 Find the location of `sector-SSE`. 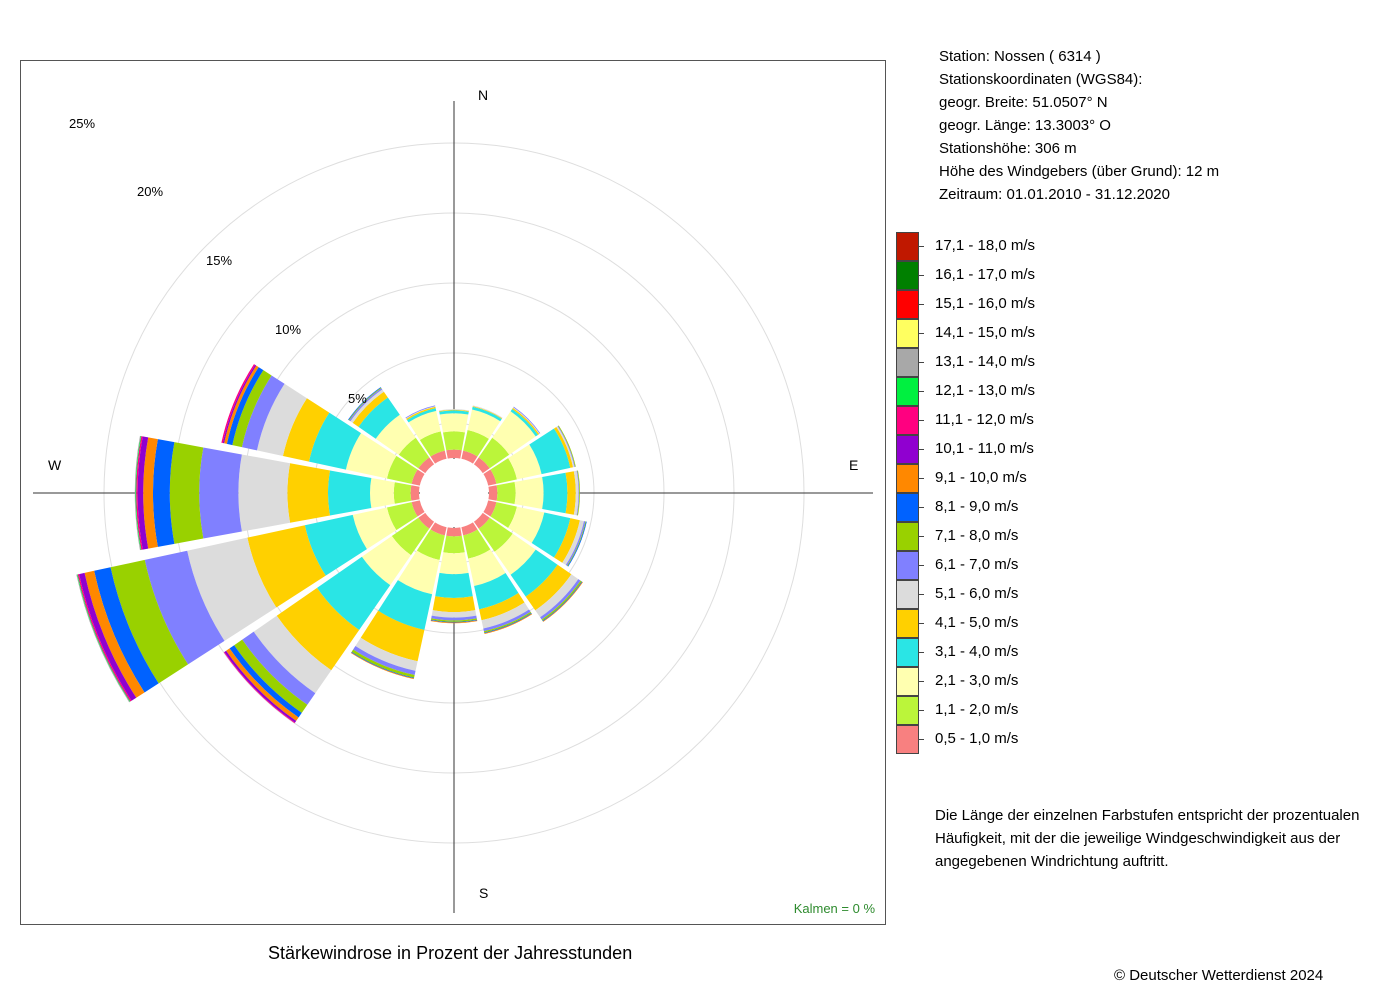

sector-SSE is located at coordinates (497, 578).